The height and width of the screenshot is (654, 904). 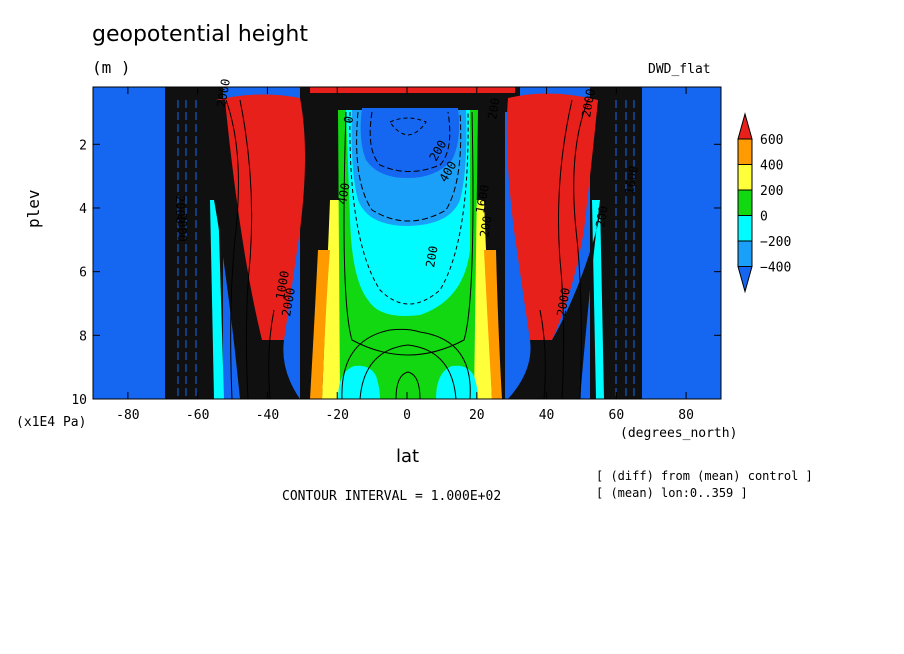 What do you see at coordinates (111, 67) in the screenshot?
I see `chart-units: (m )` at bounding box center [111, 67].